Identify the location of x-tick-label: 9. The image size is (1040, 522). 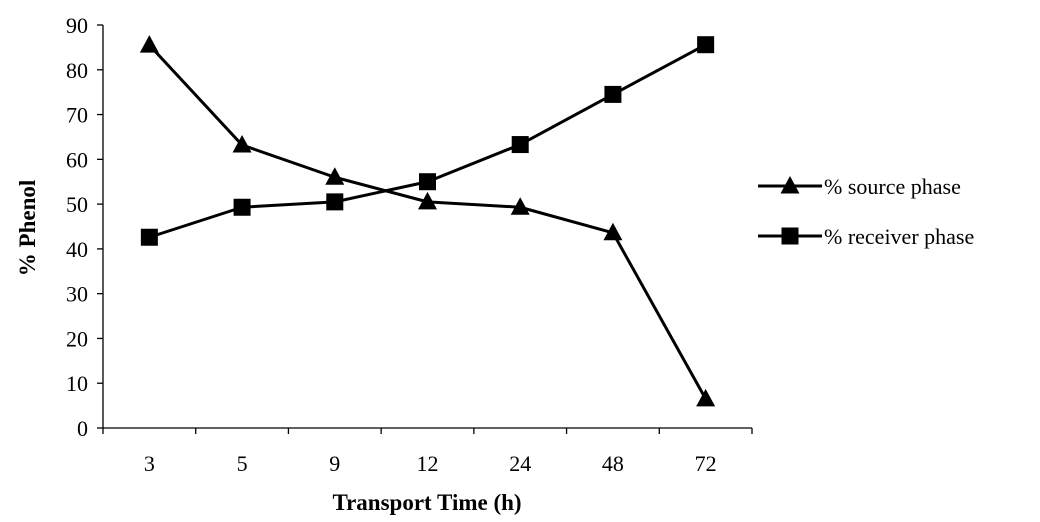
(334, 463).